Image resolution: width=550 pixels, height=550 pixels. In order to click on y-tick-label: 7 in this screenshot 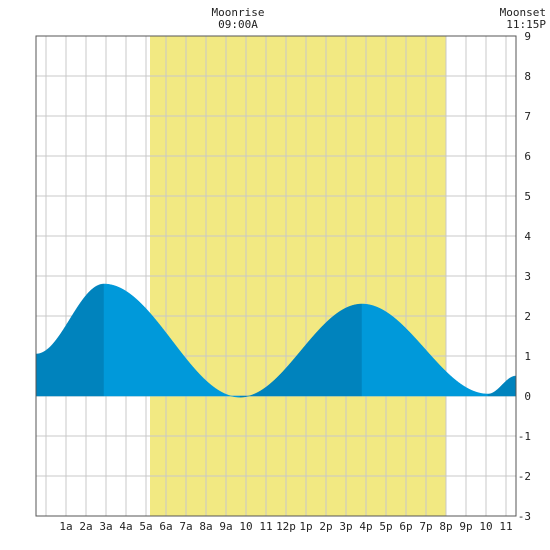, I will do `click(527, 116)`.